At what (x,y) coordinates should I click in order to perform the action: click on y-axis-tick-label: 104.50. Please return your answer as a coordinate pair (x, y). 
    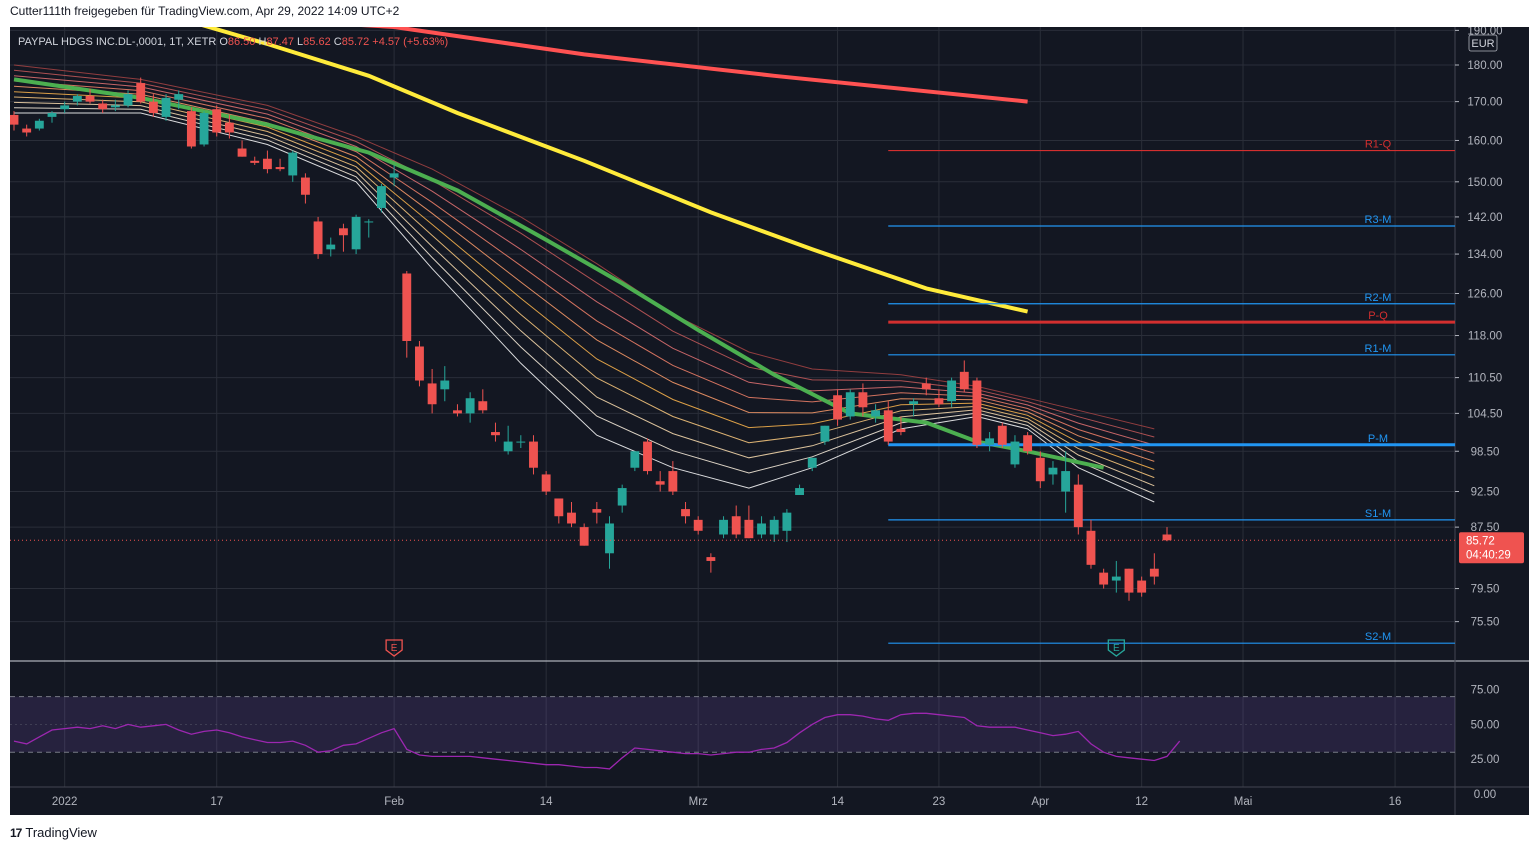
    Looking at the image, I should click on (1484, 414).